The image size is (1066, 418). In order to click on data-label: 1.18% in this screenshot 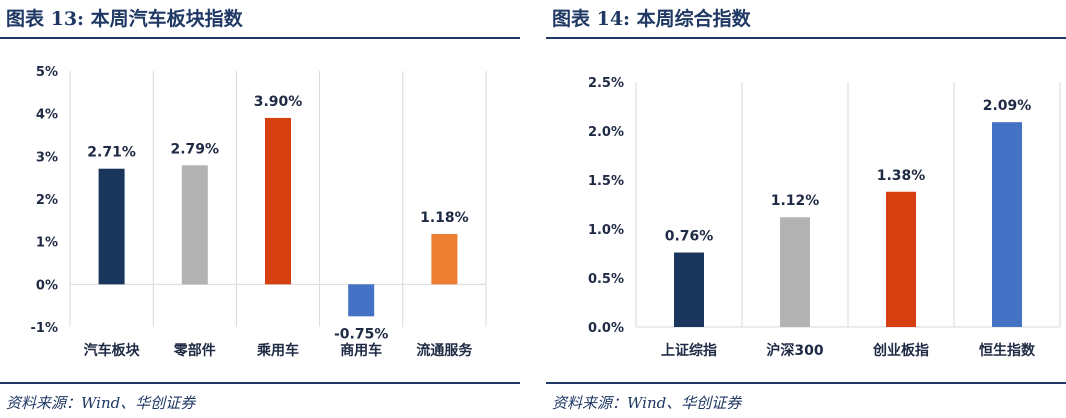, I will do `click(444, 218)`.